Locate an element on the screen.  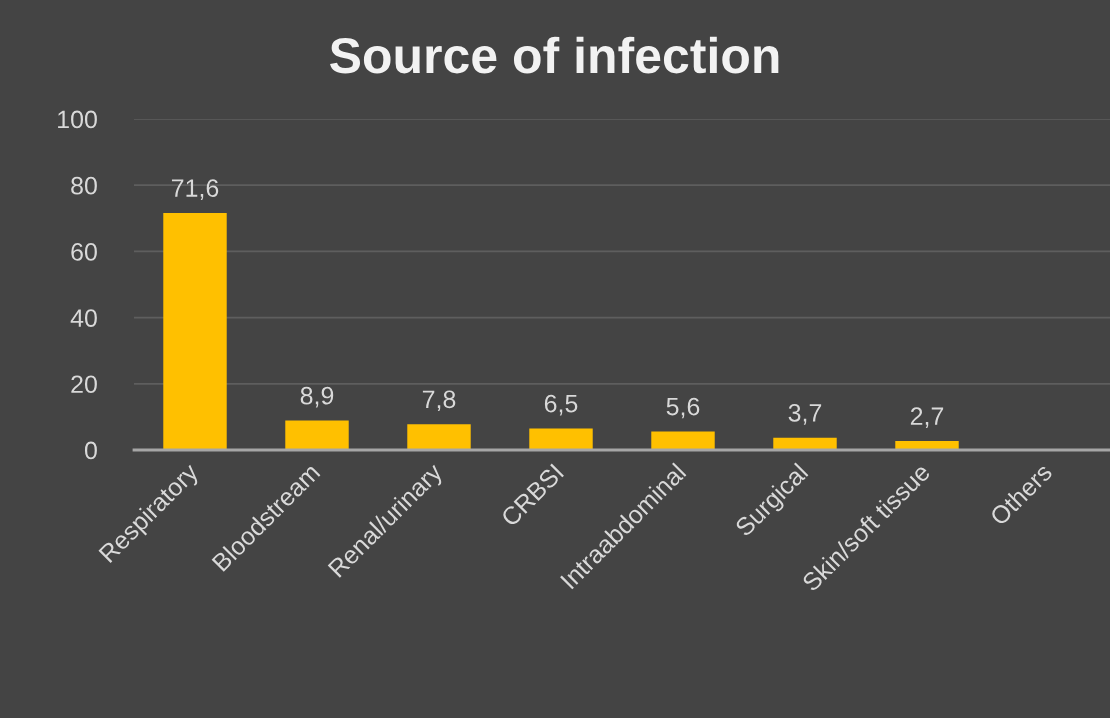
data-label: 5,6 is located at coordinates (683, 408).